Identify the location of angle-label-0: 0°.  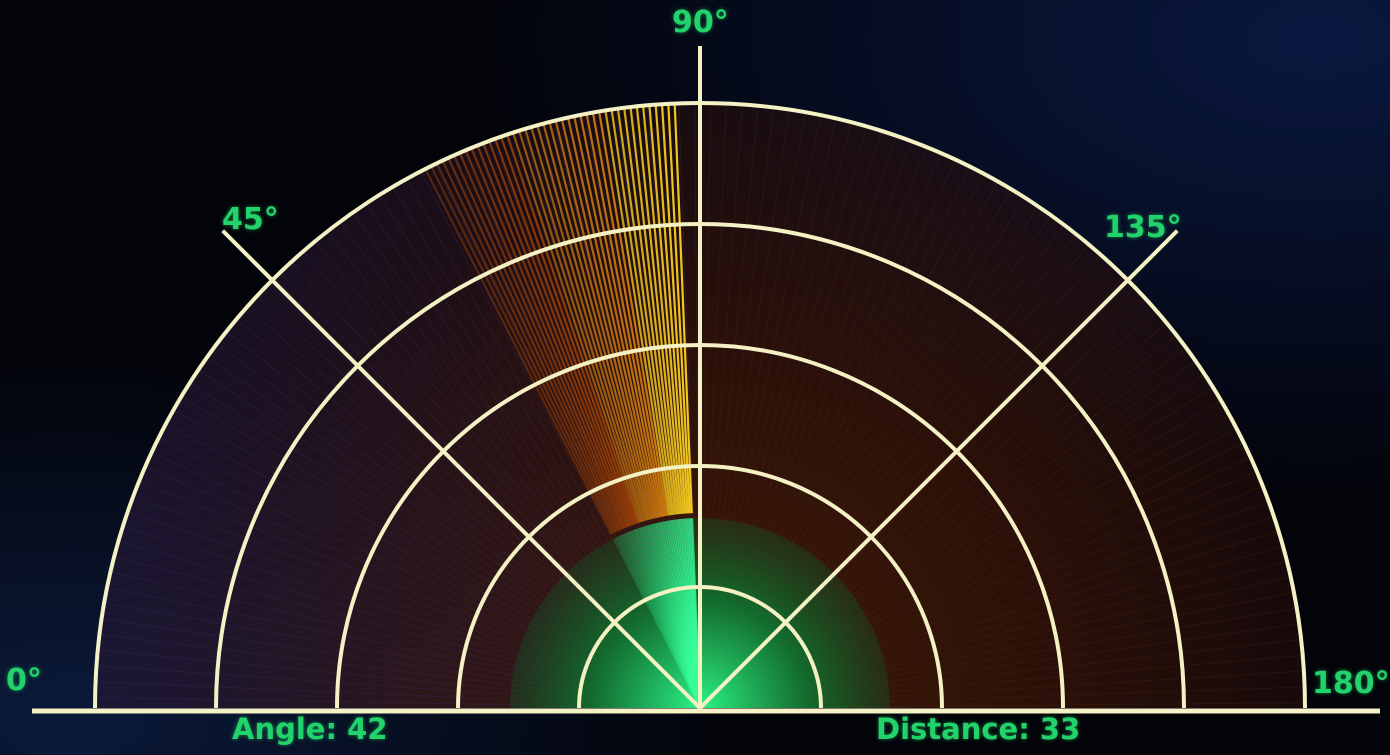
(24, 680).